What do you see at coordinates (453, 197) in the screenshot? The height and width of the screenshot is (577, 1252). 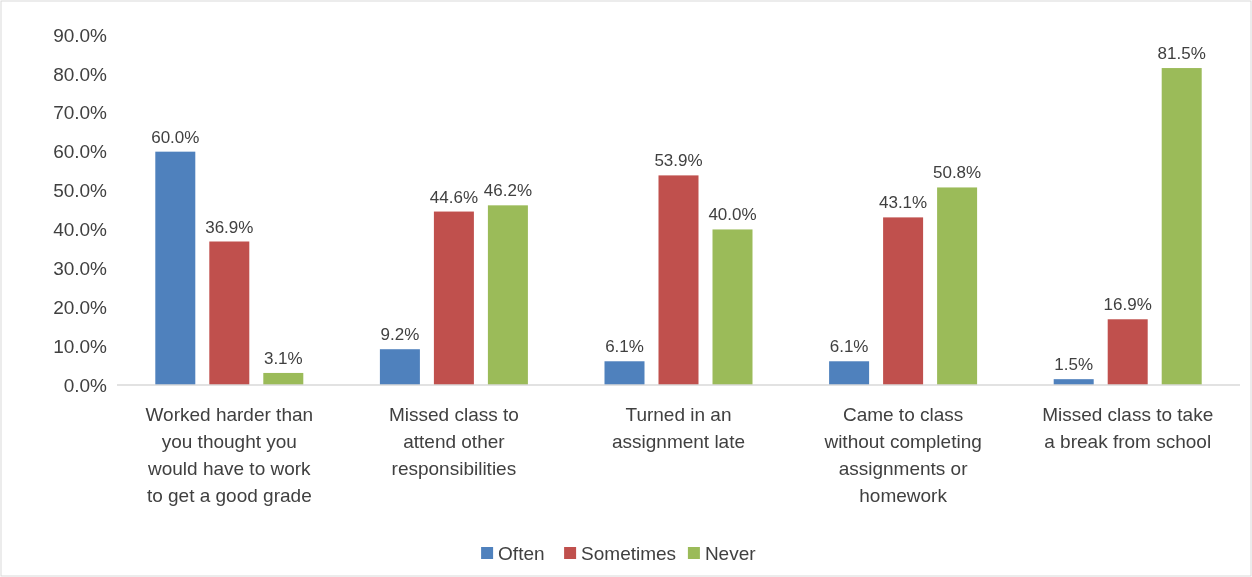 I see `data-label: 44.6%` at bounding box center [453, 197].